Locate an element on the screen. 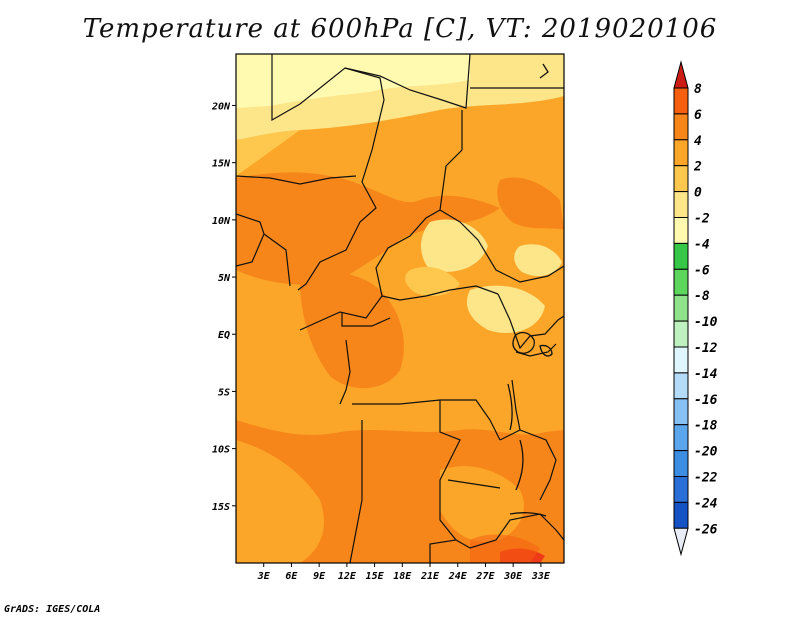  lon-label: 6E is located at coordinates (291, 576).